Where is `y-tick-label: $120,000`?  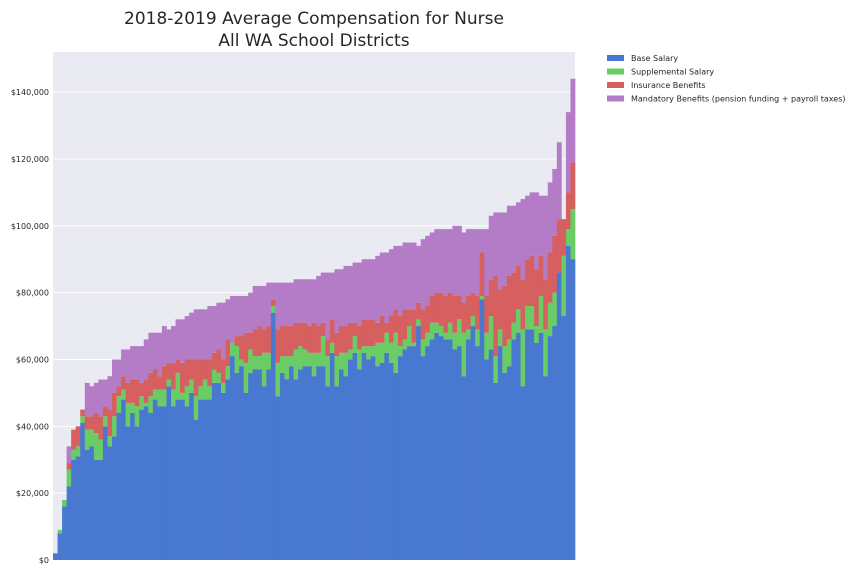
y-tick-label: $120,000 is located at coordinates (30, 159).